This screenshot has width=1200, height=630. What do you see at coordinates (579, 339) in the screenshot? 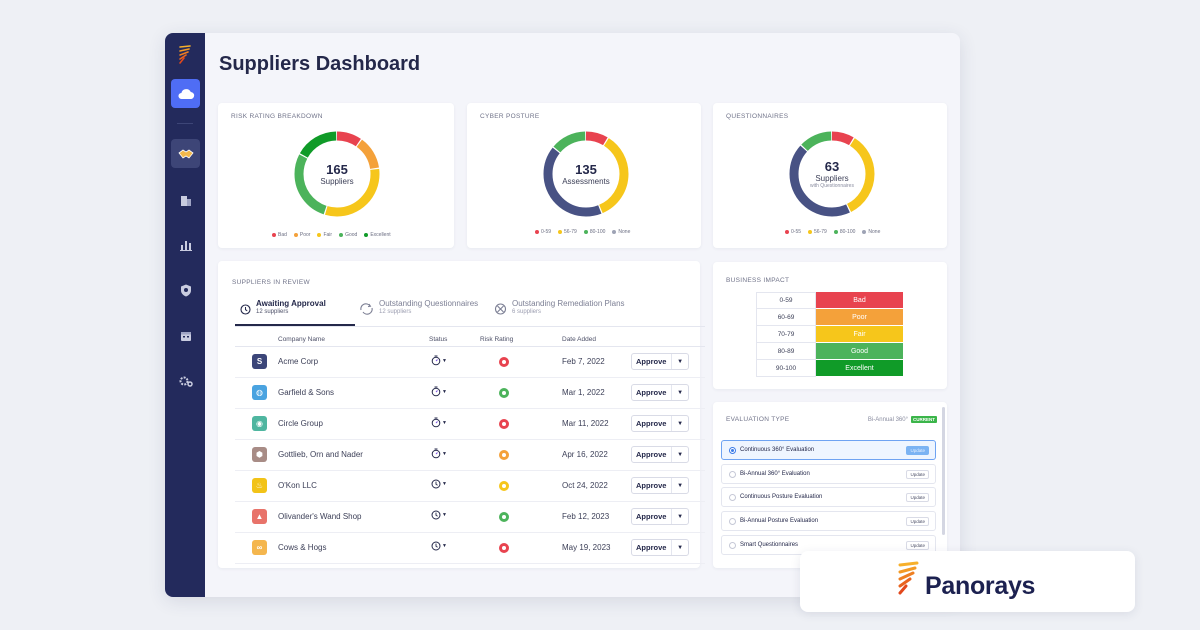
I see `column-date-added: Date Added` at bounding box center [579, 339].